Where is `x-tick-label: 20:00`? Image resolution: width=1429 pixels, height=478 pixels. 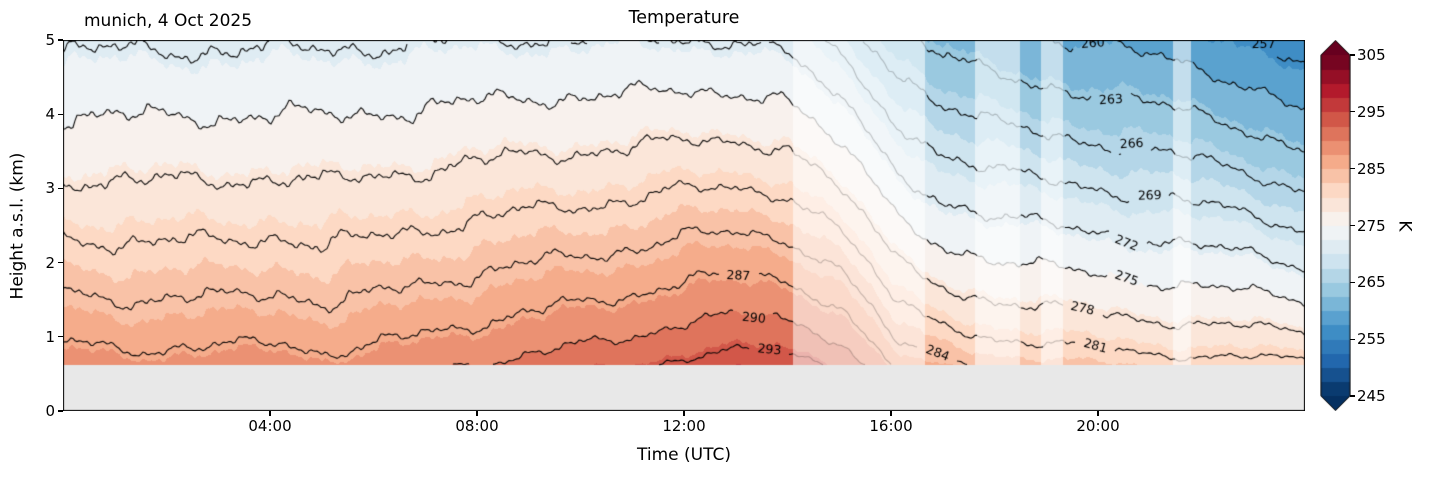 x-tick-label: 20:00 is located at coordinates (1098, 426).